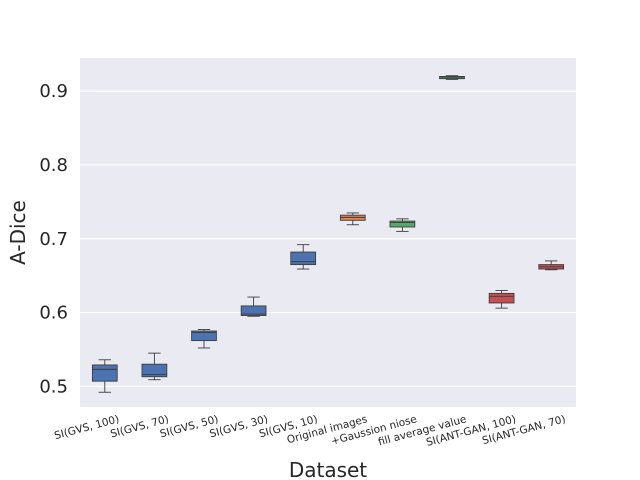 The width and height of the screenshot is (640, 480). What do you see at coordinates (53, 313) in the screenshot?
I see `y-tick-label: 0.6` at bounding box center [53, 313].